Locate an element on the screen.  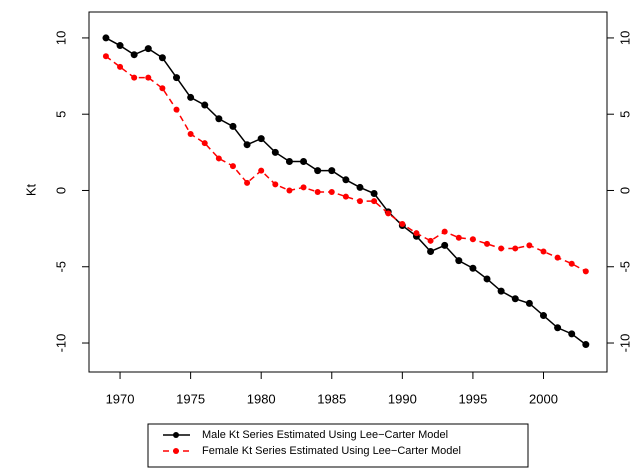
x-tick-label: 1990 is located at coordinates (402, 398).